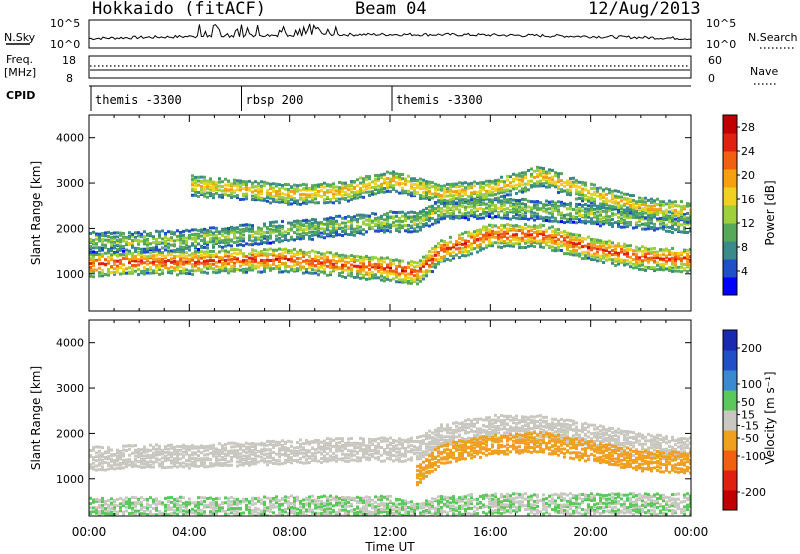 The width and height of the screenshot is (800, 554). What do you see at coordinates (730, 232) in the screenshot?
I see `colorbar-swatch` at bounding box center [730, 232].